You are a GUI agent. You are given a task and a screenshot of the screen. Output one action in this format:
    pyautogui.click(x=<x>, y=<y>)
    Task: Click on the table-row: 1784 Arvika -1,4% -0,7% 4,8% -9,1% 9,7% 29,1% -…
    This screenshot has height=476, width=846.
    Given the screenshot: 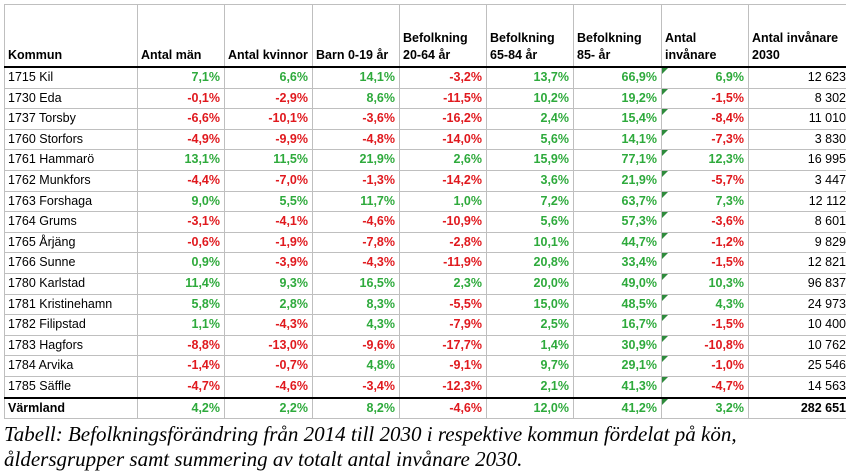 What is the action you would take?
    pyautogui.click(x=425, y=366)
    